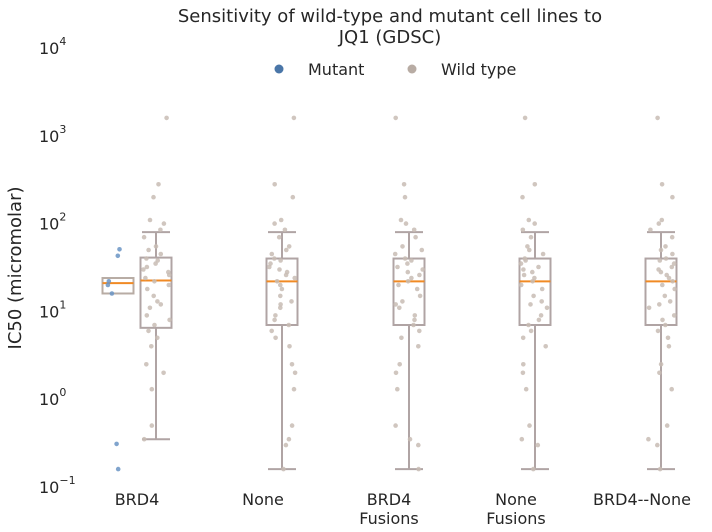 The width and height of the screenshot is (712, 532). I want to click on legend: Mutant Wild type, so click(395, 69).